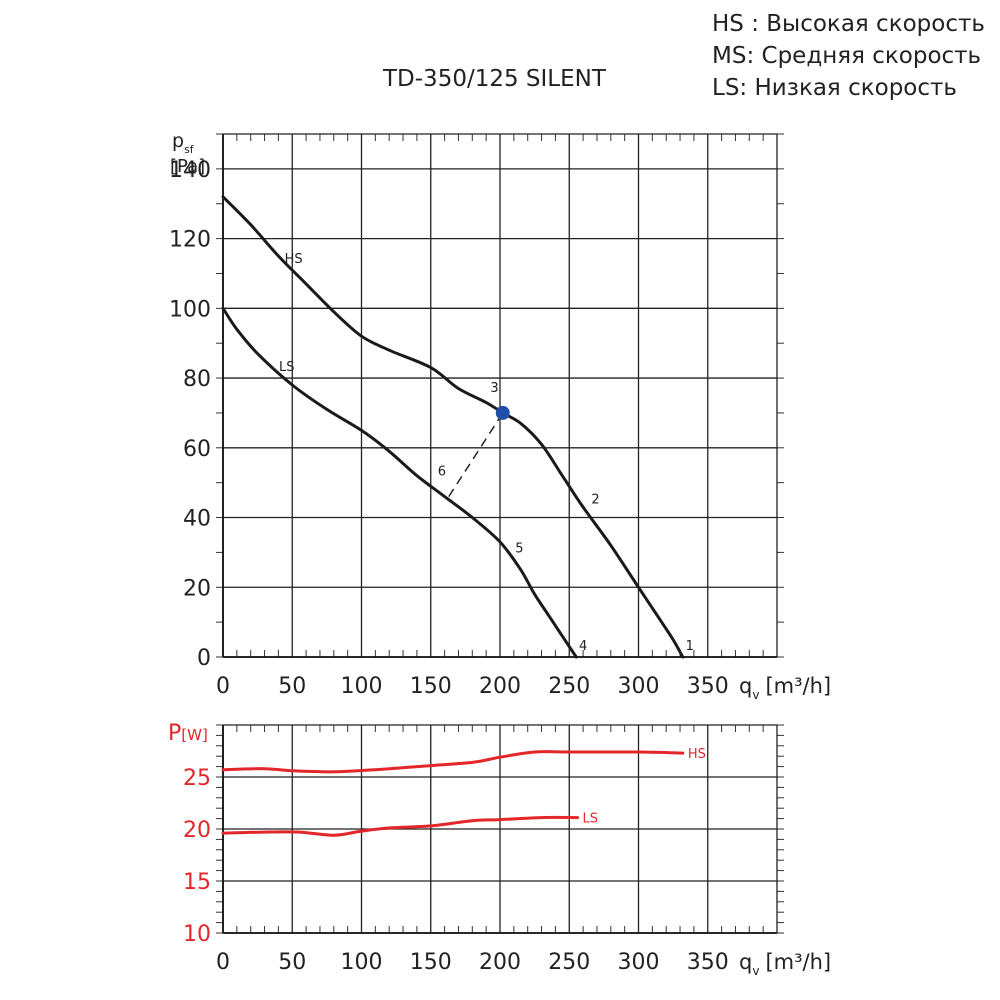 The width and height of the screenshot is (1000, 1000). I want to click on curve-point-label: 6, so click(442, 472).